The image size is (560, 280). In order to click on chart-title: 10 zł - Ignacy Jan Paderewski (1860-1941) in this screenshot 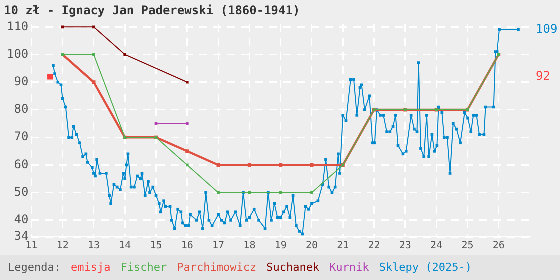, I will do `click(152, 10)`.